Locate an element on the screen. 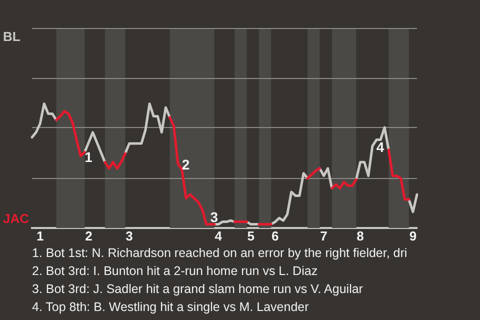 This screenshot has height=320, width=480. text: 1. Bot 1st: N. Richardson reached on an error by the right fielder, dri is located at coordinates (220, 253).